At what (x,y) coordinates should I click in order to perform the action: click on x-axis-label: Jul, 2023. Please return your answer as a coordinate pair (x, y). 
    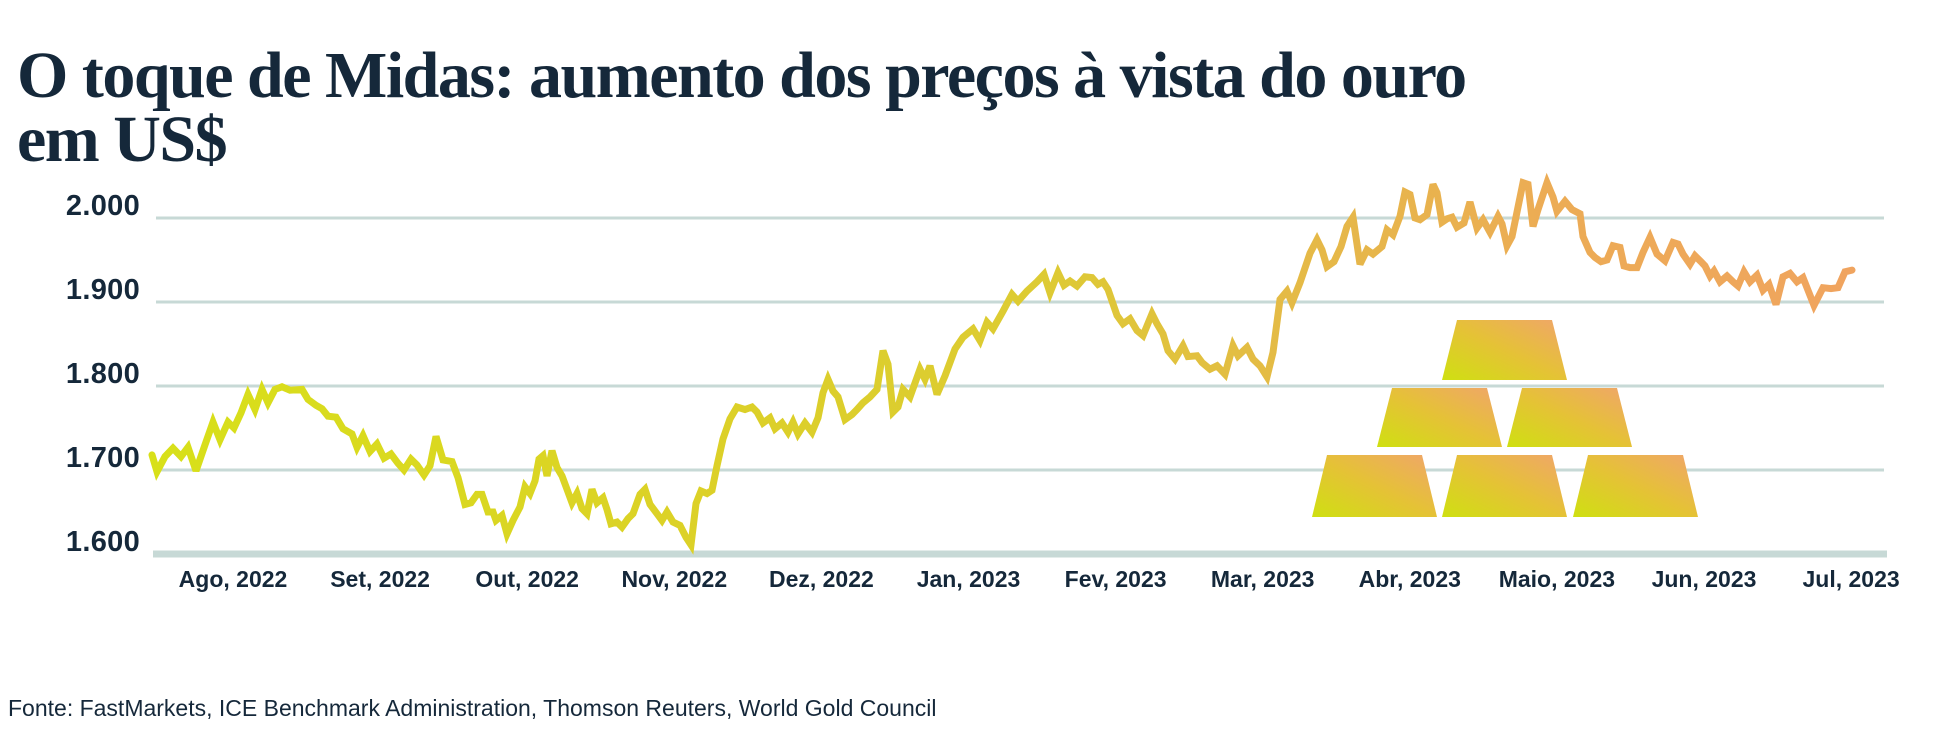
    Looking at the image, I should click on (1851, 579).